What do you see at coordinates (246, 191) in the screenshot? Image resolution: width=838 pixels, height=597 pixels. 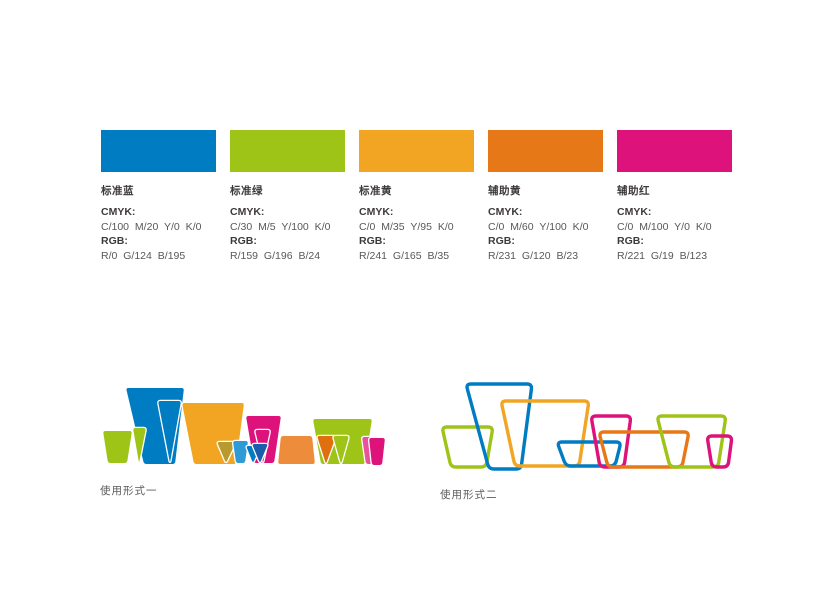 I see `color-name: 标准绿` at bounding box center [246, 191].